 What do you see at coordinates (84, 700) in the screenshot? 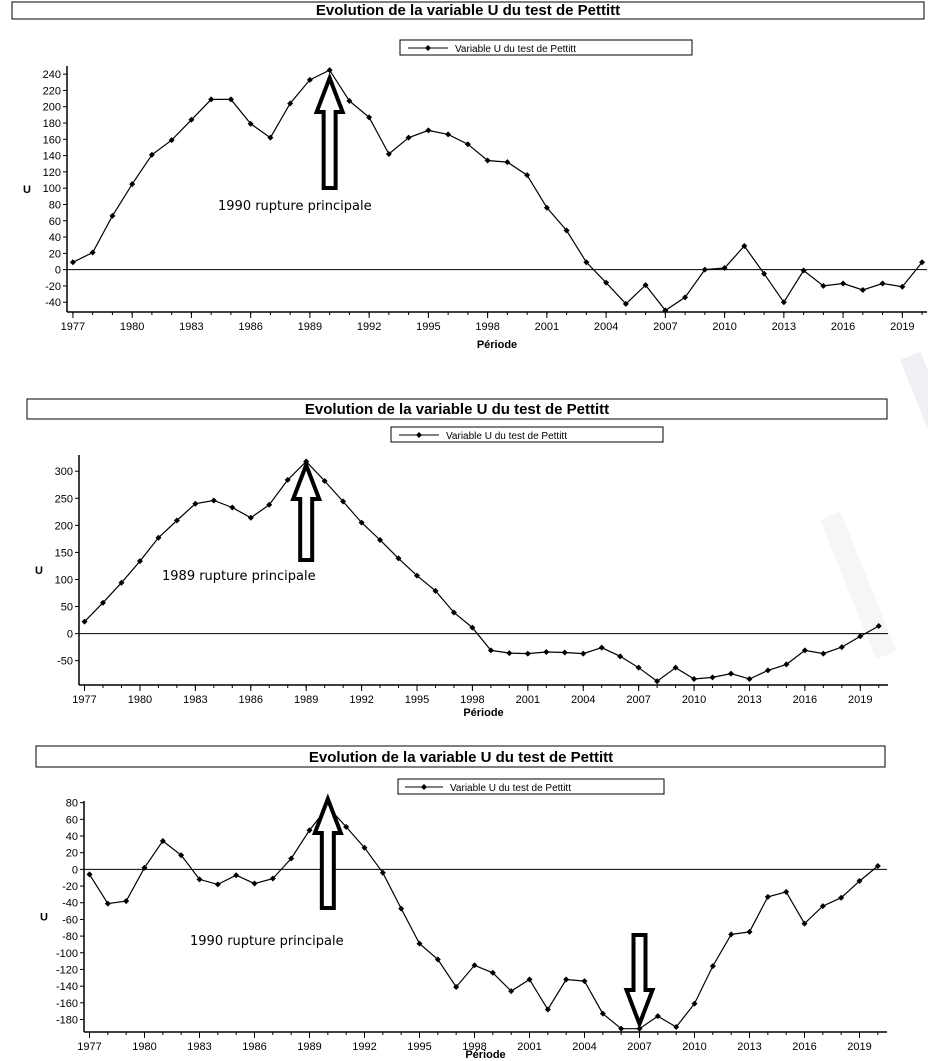
I see `x-tick-label: 1977` at bounding box center [84, 700].